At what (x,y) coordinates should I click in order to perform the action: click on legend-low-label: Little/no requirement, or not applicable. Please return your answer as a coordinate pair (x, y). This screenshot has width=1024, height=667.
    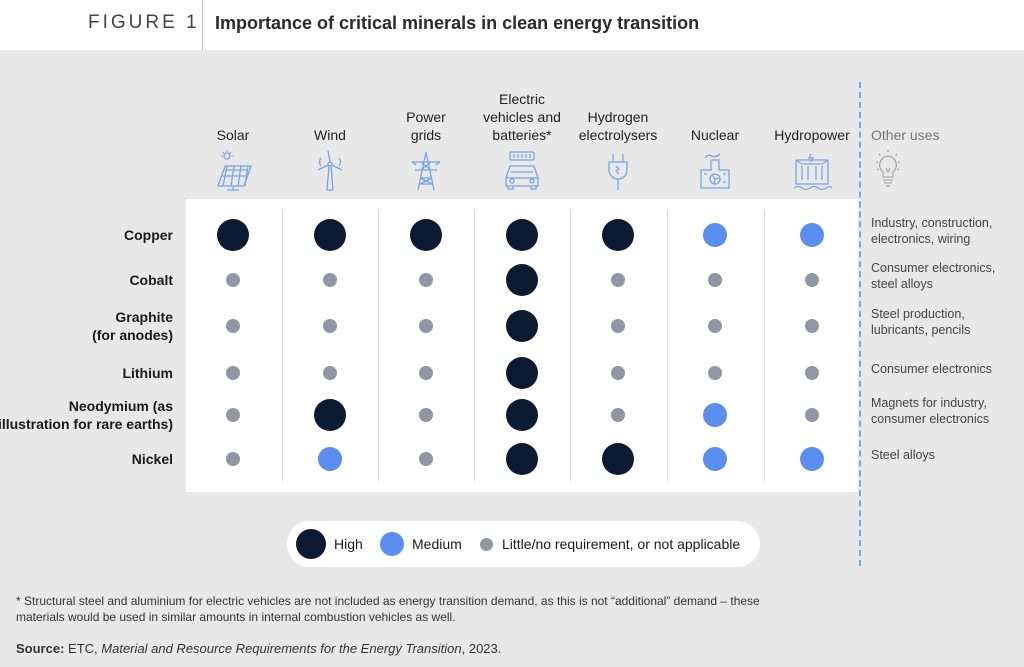
    Looking at the image, I should click on (621, 544).